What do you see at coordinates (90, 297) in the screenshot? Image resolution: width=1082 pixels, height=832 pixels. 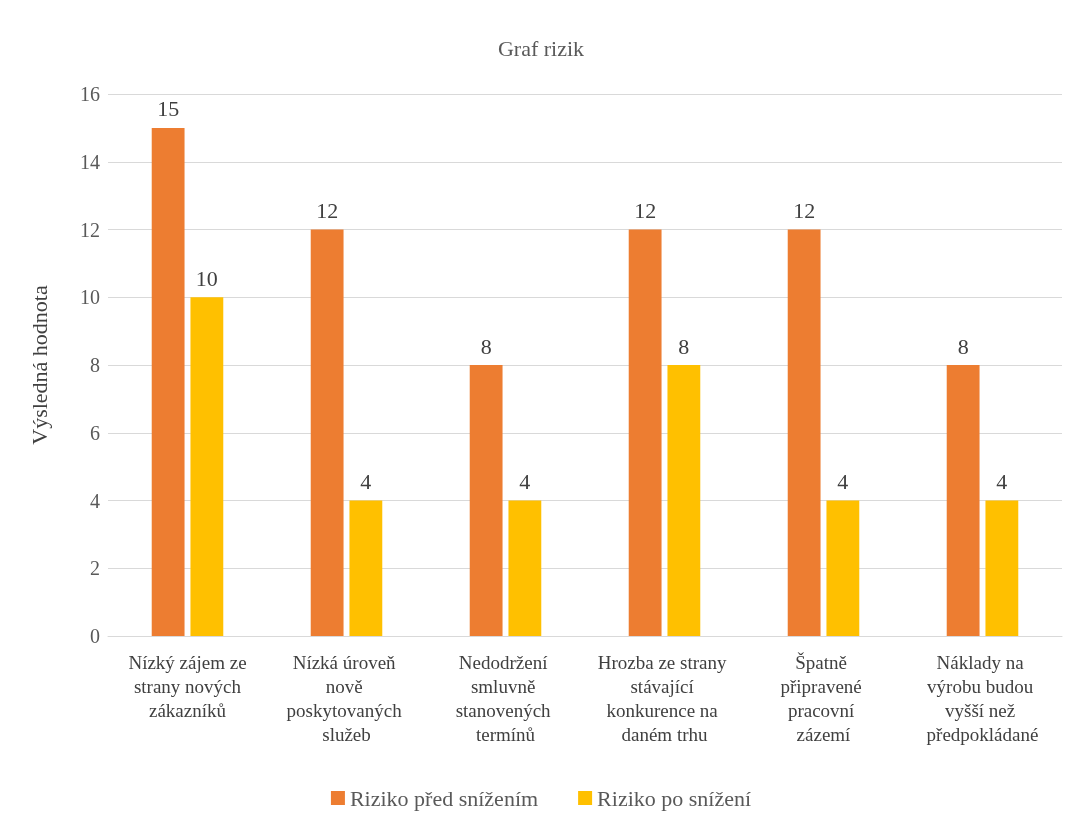 I see `y-tick-label: 10` at bounding box center [90, 297].